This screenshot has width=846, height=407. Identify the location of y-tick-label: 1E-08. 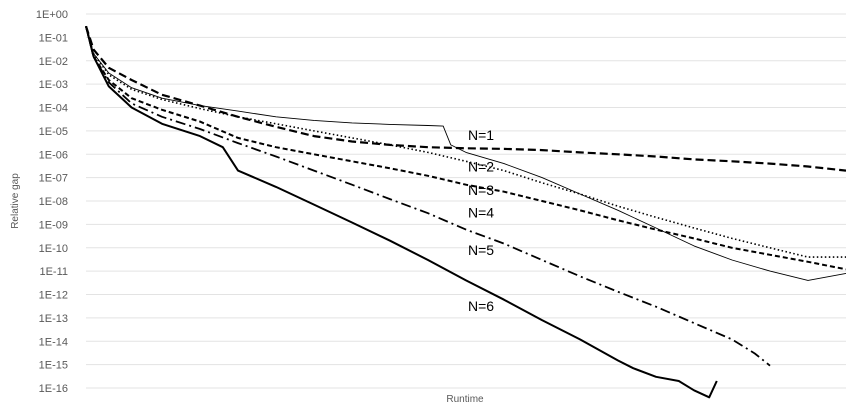
(53, 202).